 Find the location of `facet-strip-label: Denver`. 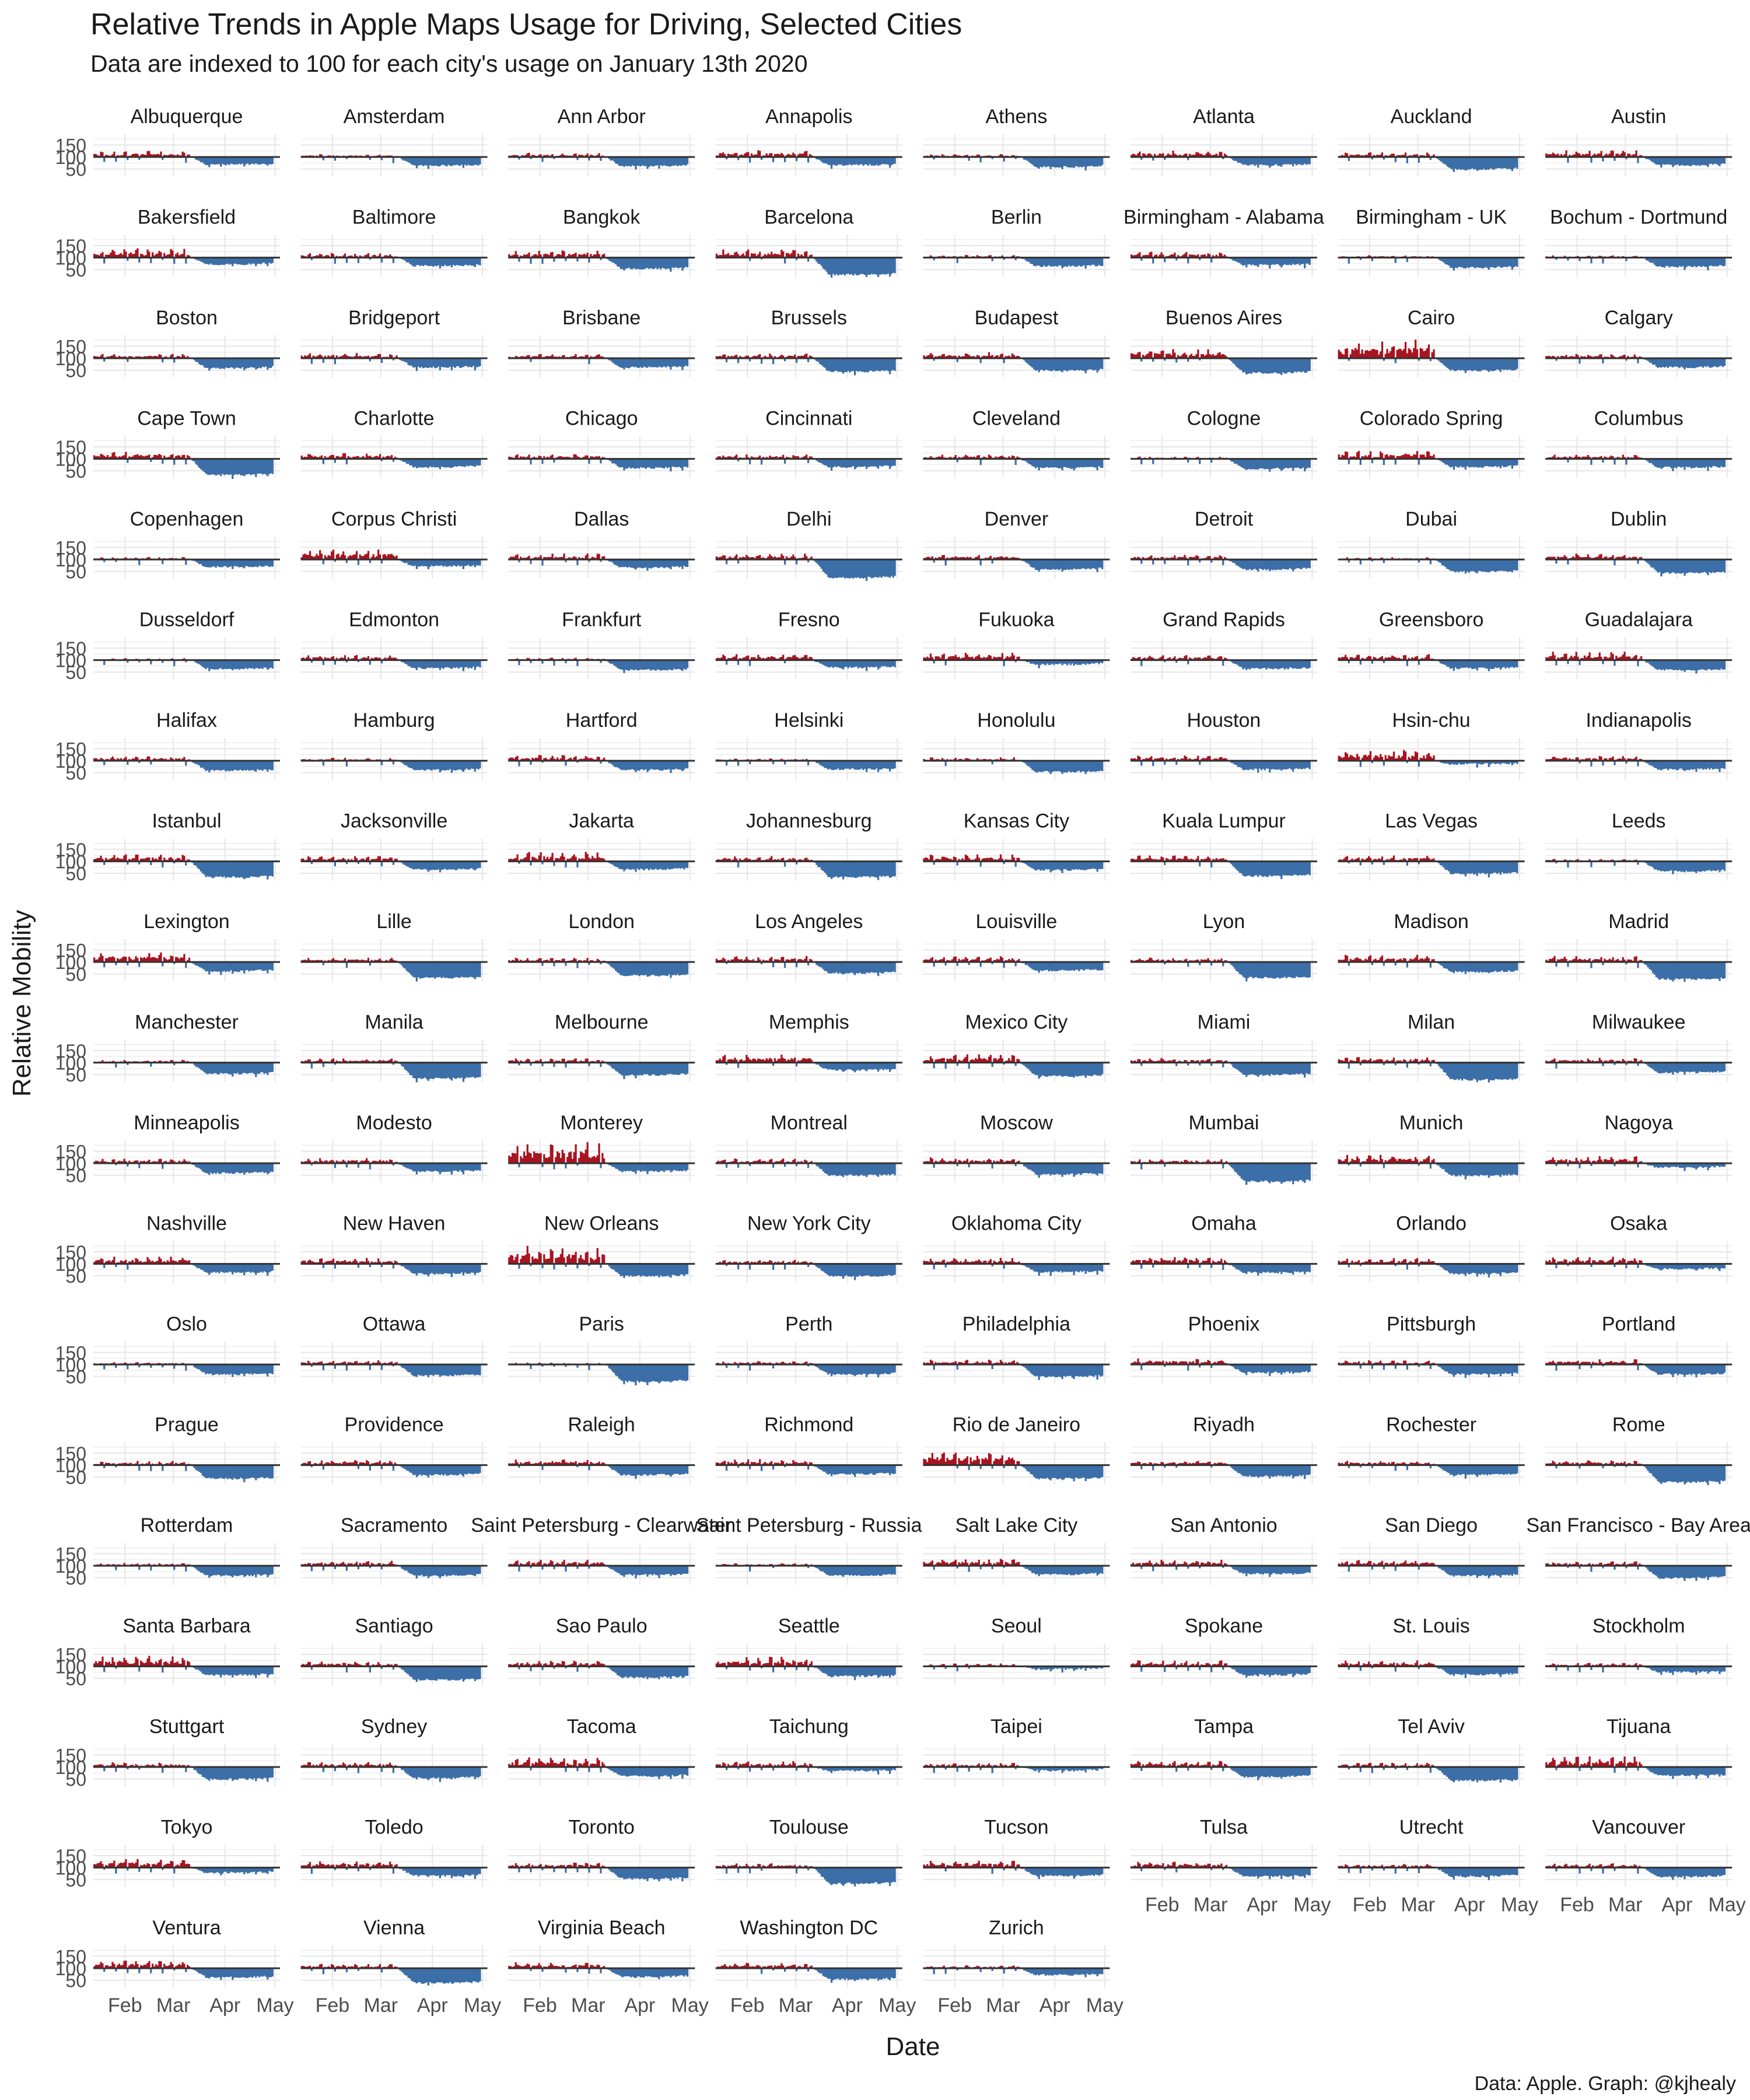

facet-strip-label: Denver is located at coordinates (1017, 519).